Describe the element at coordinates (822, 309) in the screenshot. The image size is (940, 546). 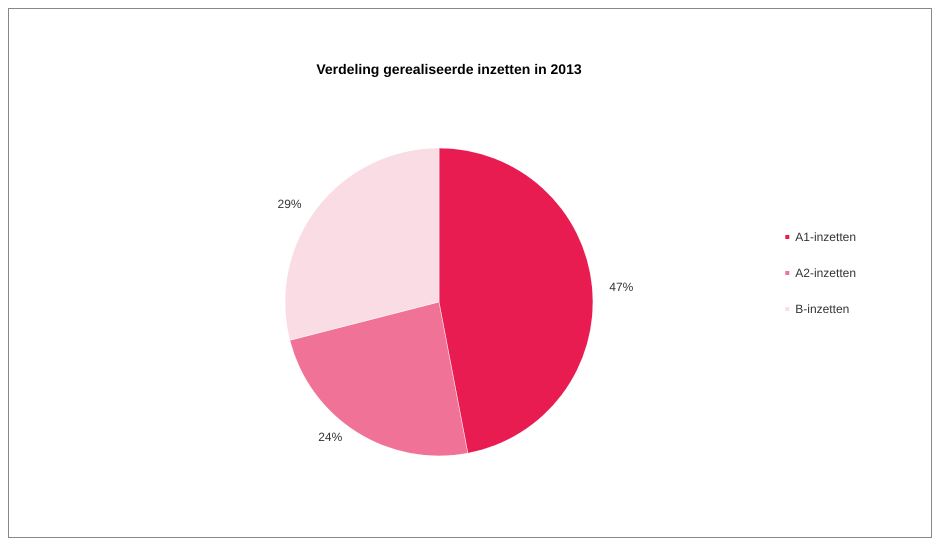
I see `legend-label: B-inzetten` at that location.